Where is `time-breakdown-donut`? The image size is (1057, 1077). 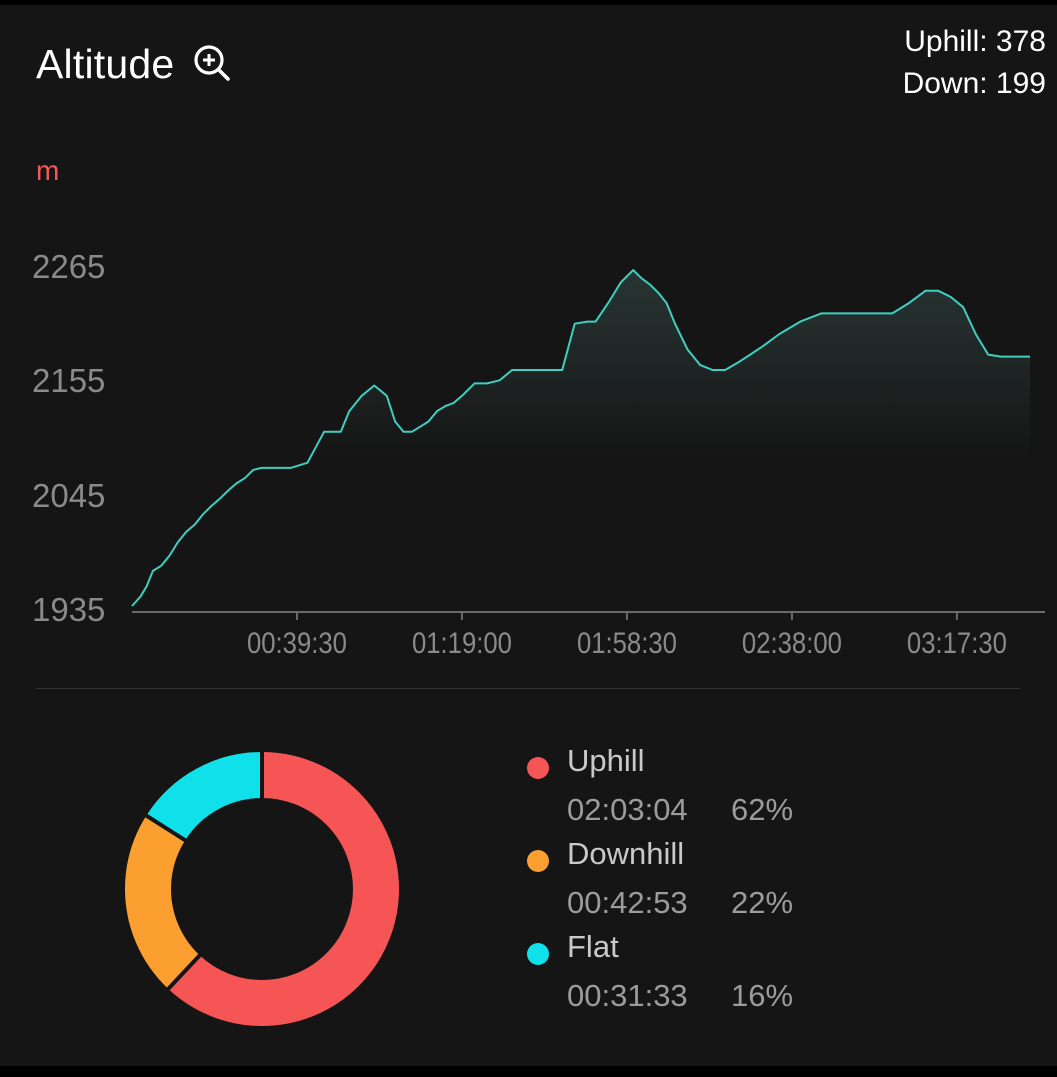
time-breakdown-donut is located at coordinates (262, 888).